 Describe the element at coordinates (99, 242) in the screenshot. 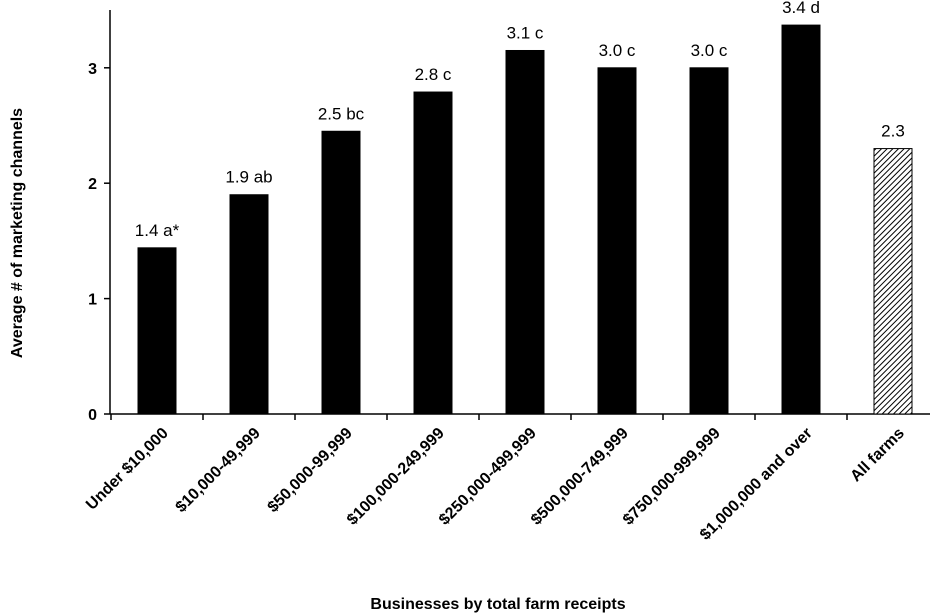

I see `y-ticks: 0 1 2 3` at that location.